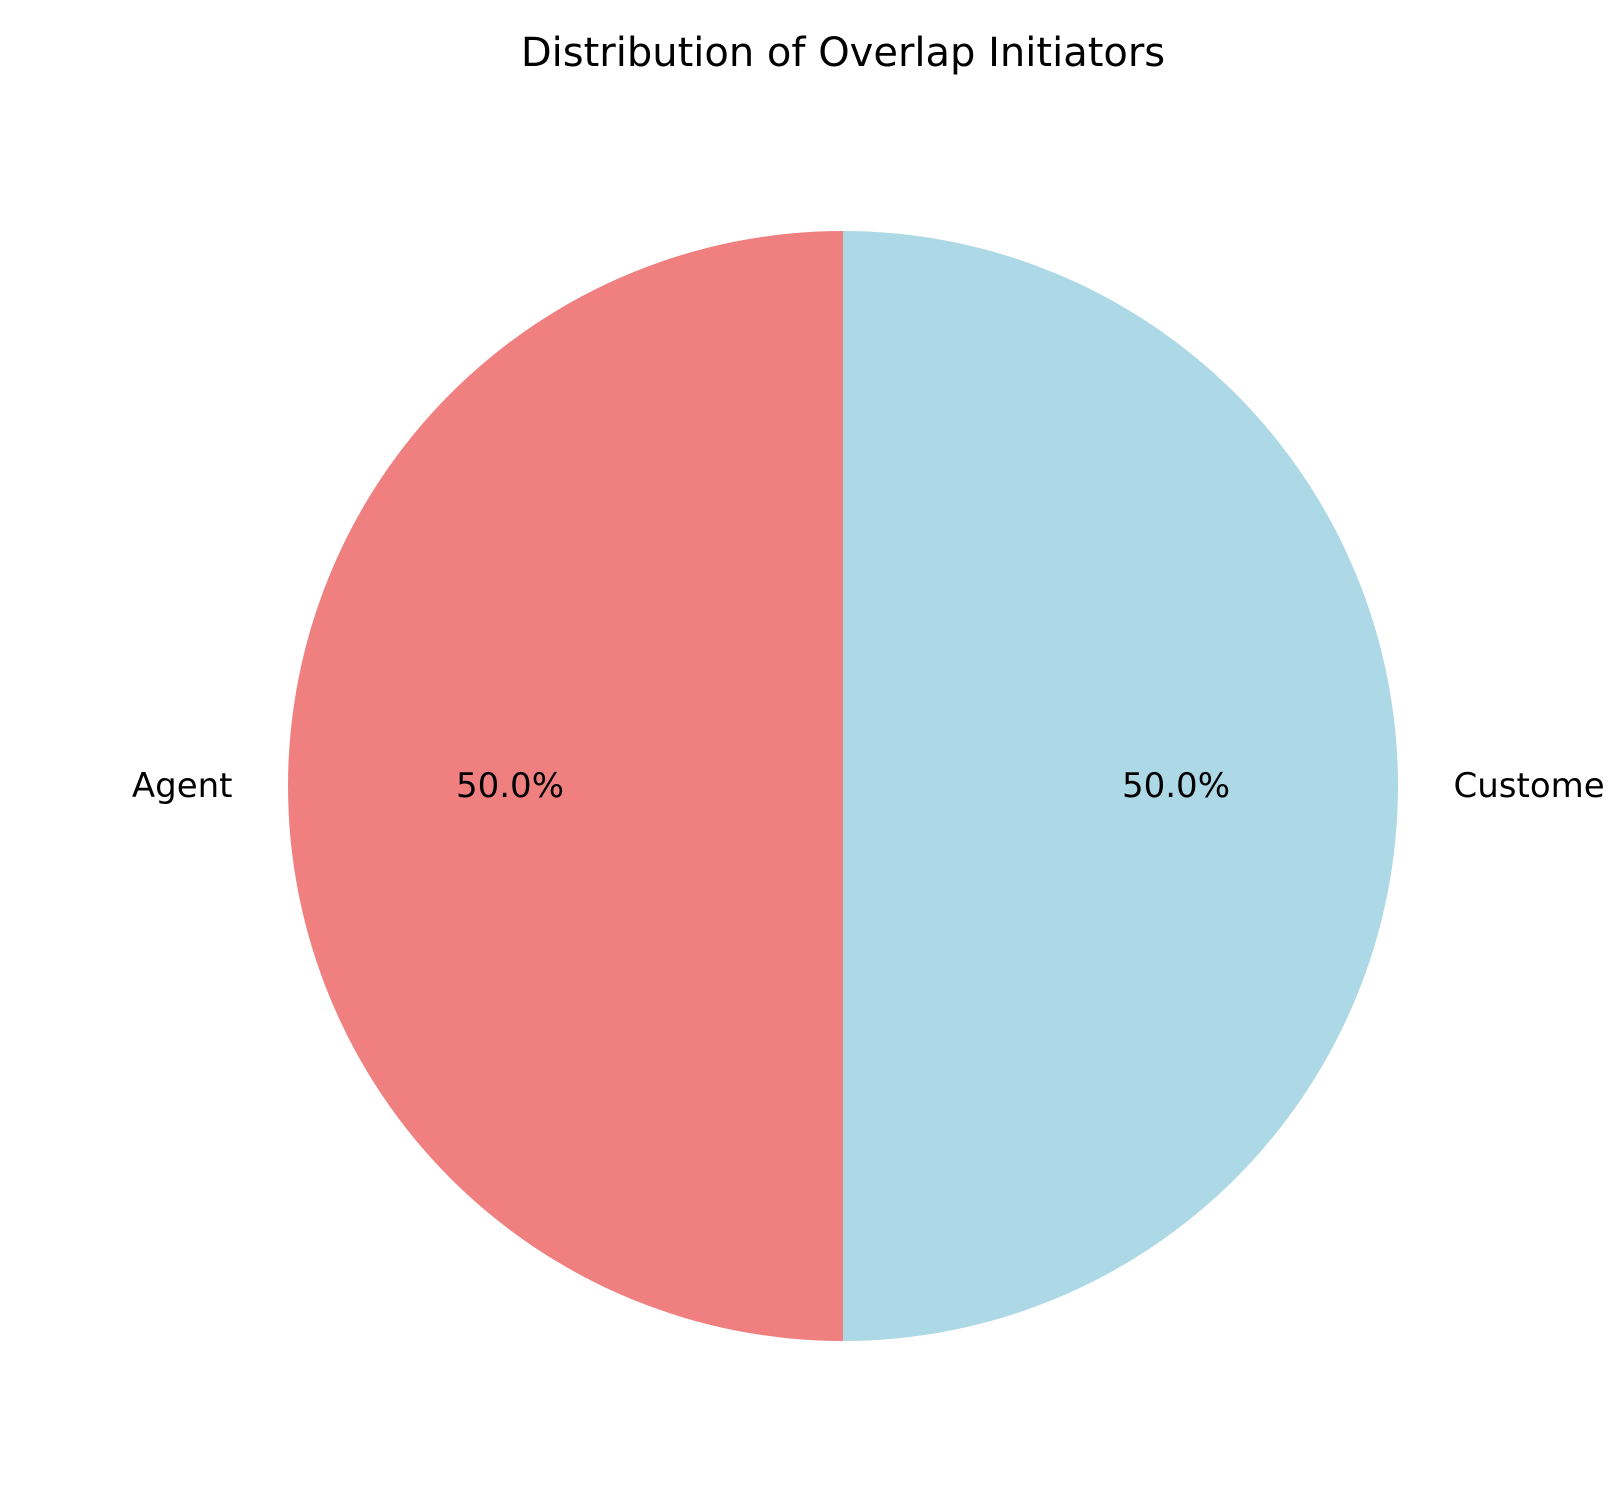 This screenshot has width=1605, height=1509. What do you see at coordinates (182, 786) in the screenshot?
I see `pie-slice-label-agent: Agent` at bounding box center [182, 786].